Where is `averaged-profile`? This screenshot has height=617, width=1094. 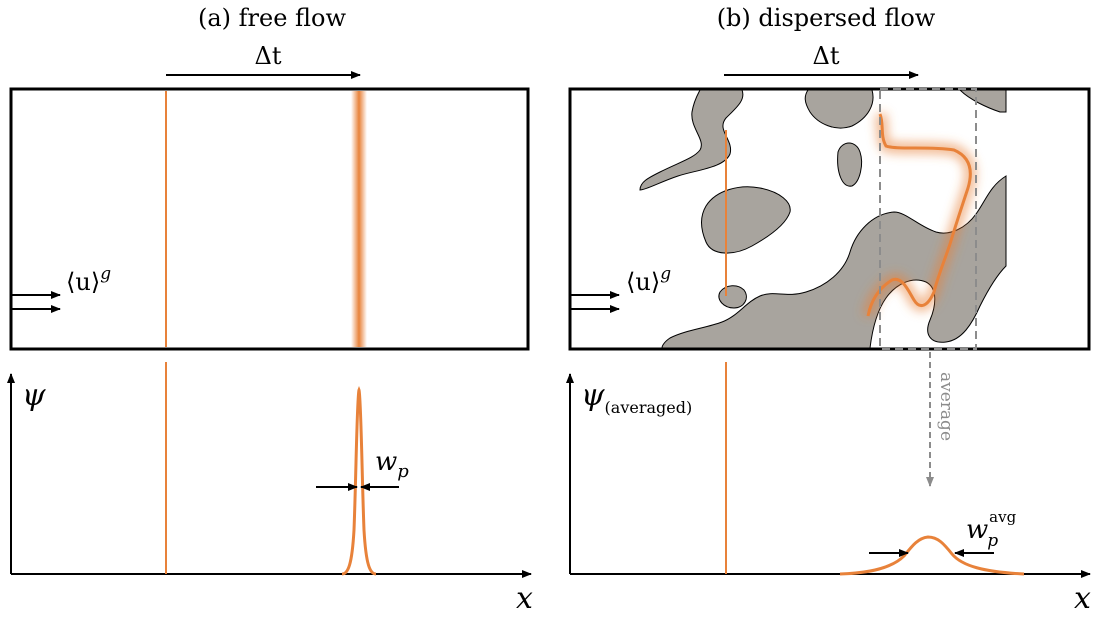 averaged-profile is located at coordinates (932, 555).